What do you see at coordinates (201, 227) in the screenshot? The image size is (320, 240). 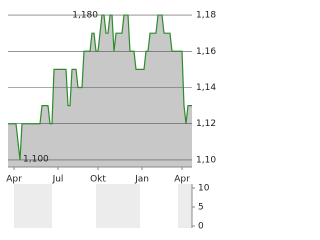 I see `y-tick-label: 0` at bounding box center [201, 227].